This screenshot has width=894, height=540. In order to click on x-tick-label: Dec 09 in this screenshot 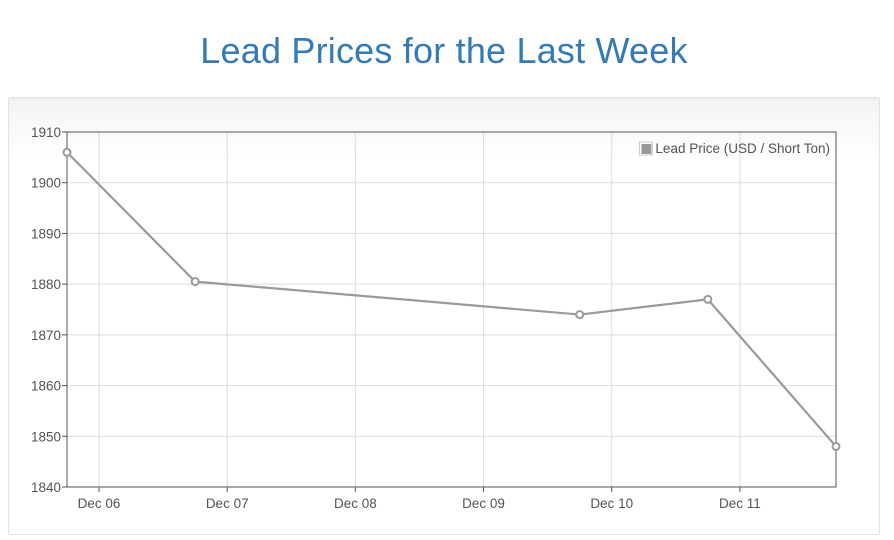, I will do `click(483, 503)`.